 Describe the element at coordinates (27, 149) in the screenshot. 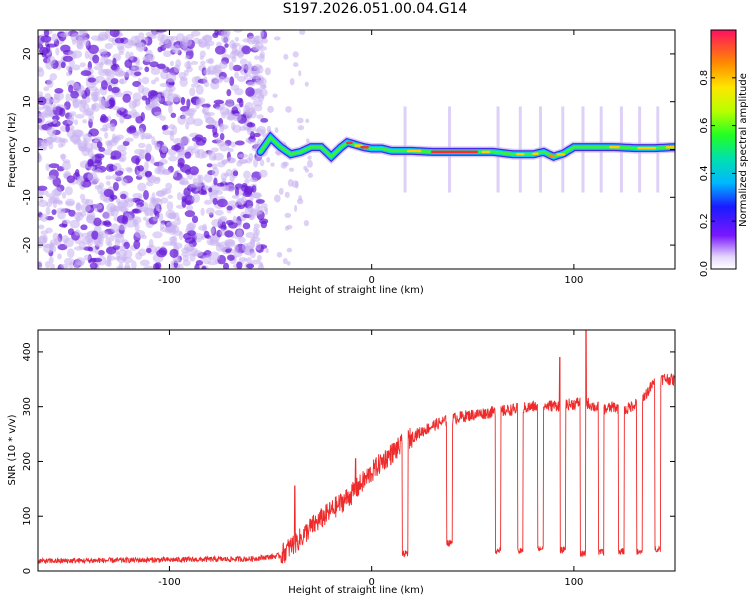

I see `spectrogram-ytick-label: 0` at that location.